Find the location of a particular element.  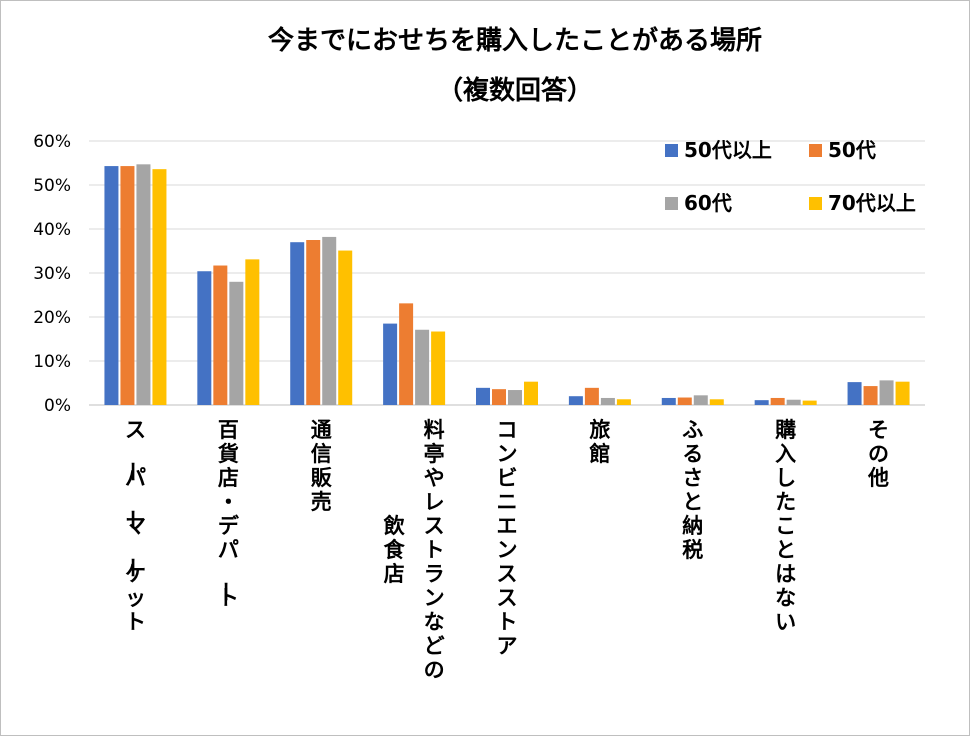

y-tick-label: 30% is located at coordinates (52, 274).